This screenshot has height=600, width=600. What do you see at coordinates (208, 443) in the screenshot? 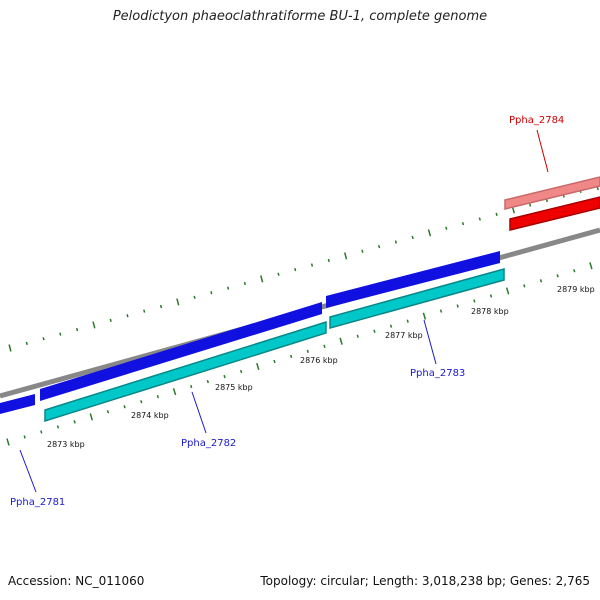
I see `gene-label-ppha-2782: Ppha_2782` at bounding box center [208, 443].